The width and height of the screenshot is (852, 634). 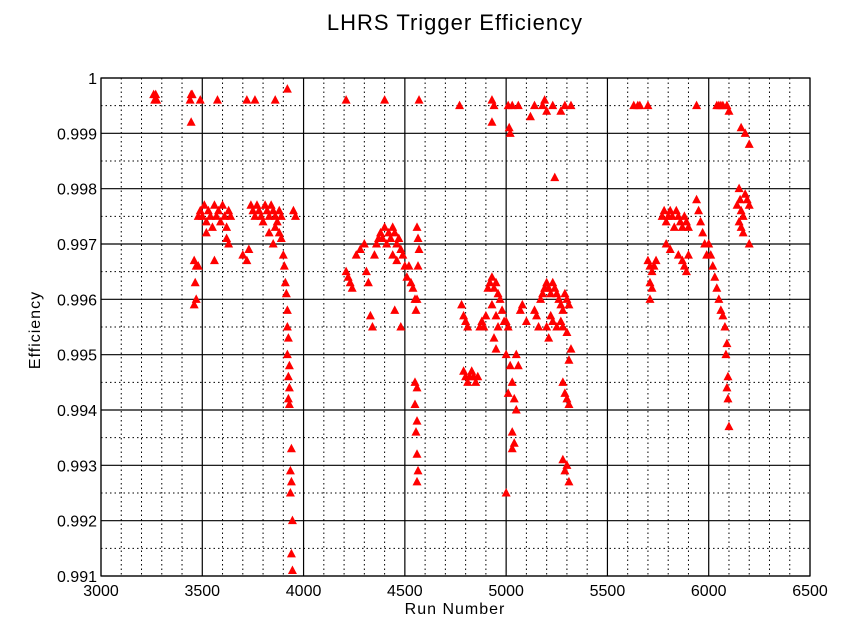 I want to click on x-tick-label: 5500, so click(x=608, y=591).